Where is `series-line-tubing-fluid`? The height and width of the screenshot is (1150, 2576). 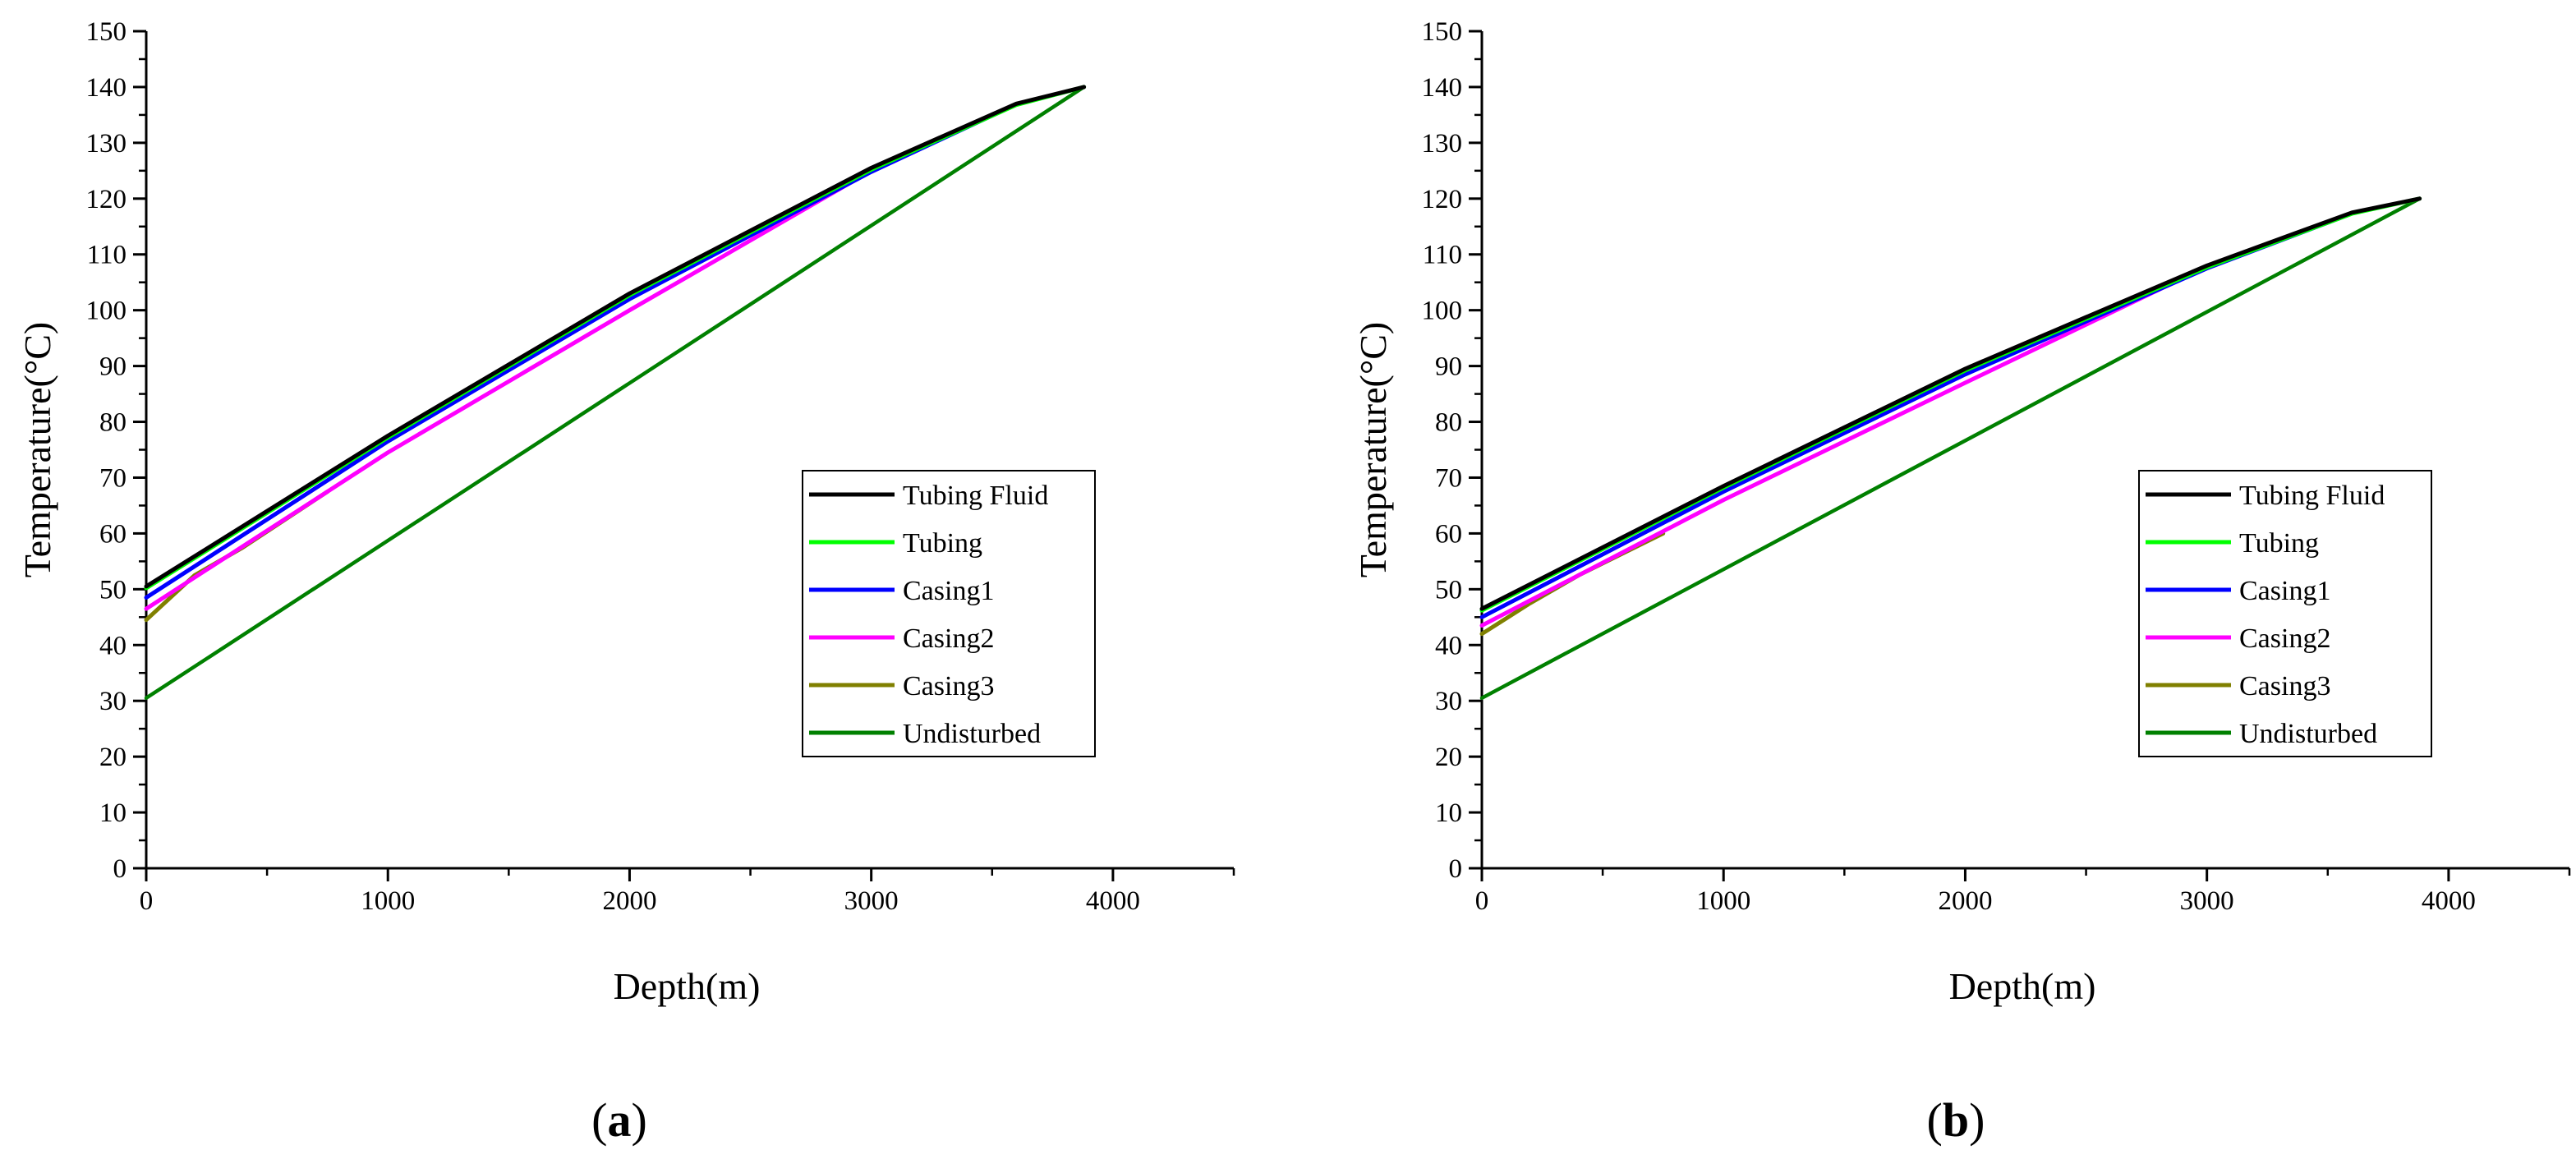 series-line-tubing-fluid is located at coordinates (1950, 403).